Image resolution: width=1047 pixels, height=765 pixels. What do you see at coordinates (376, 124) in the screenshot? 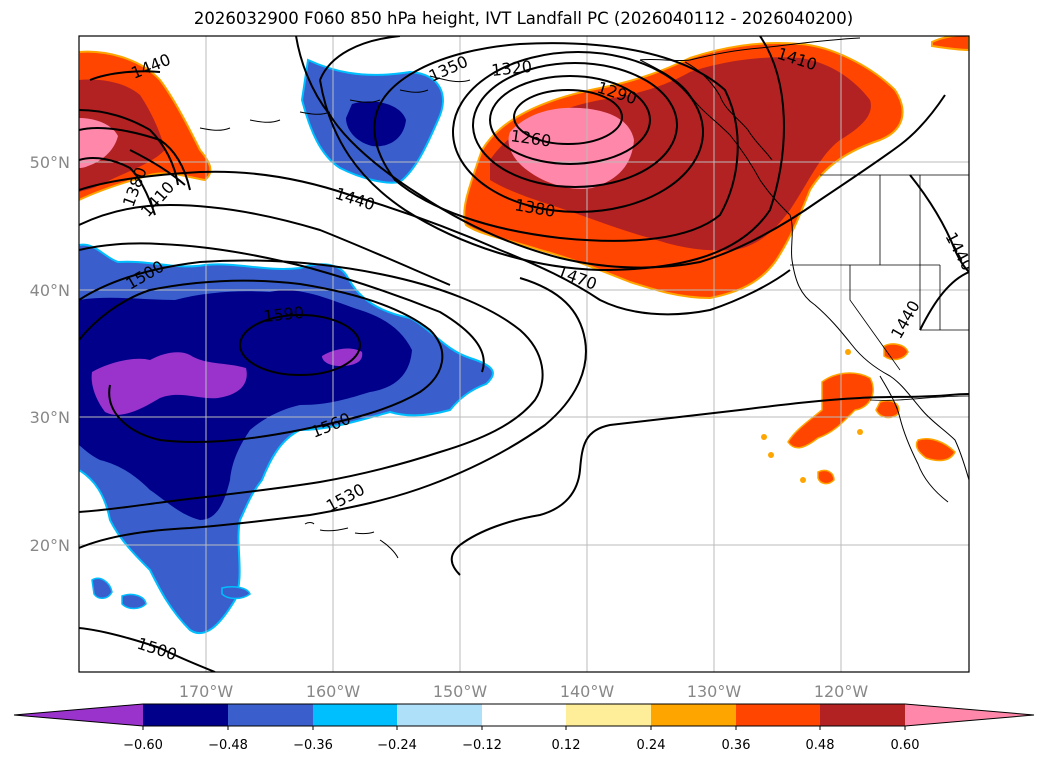
I see `negative-anomaly-north-pacific-core` at bounding box center [376, 124].